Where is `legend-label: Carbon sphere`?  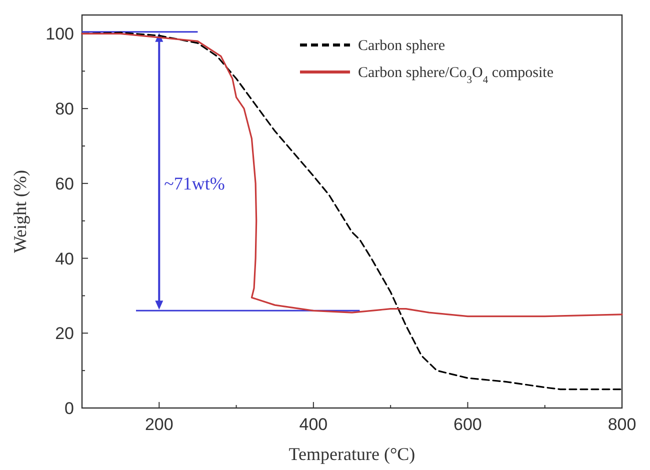
legend-label: Carbon sphere is located at coordinates (402, 46).